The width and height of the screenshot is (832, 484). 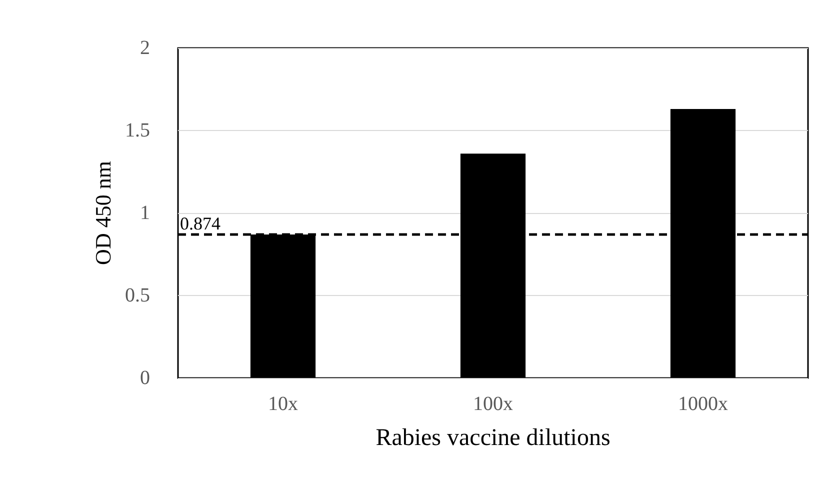 What do you see at coordinates (103, 213) in the screenshot?
I see `y-axis-title: OD 450 nm` at bounding box center [103, 213].